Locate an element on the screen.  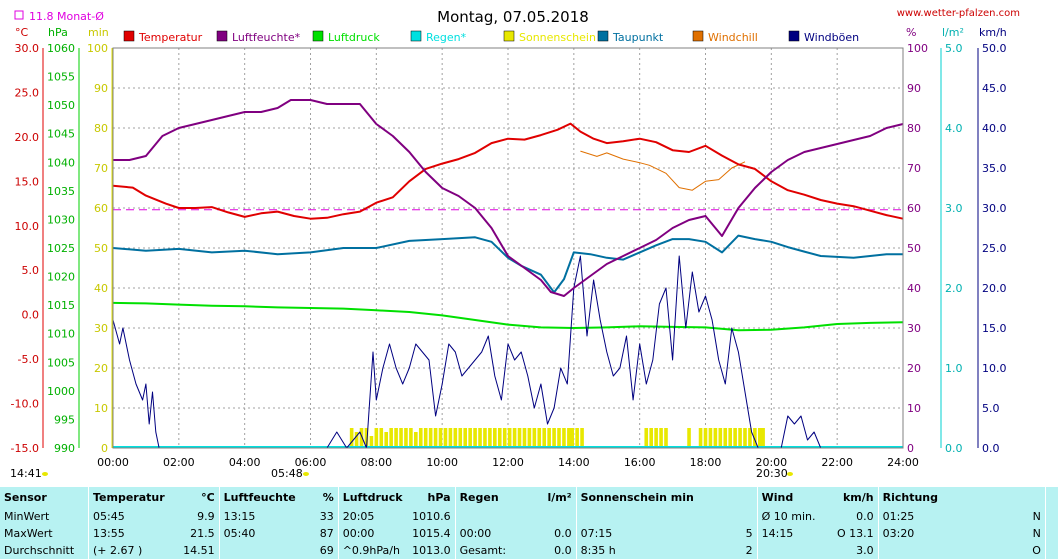
header-cell is located at coordinates (1051, 497).